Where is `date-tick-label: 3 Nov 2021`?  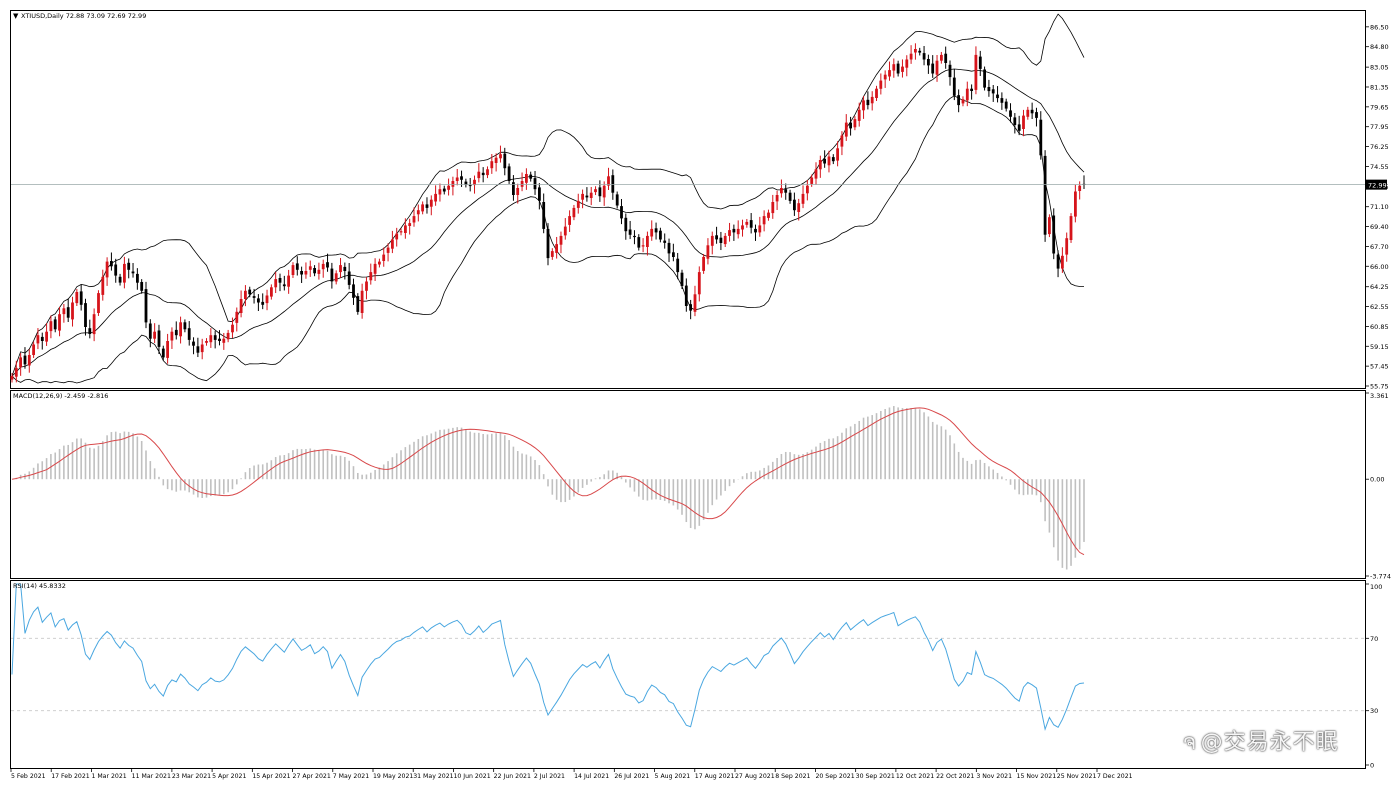 date-tick-label: 3 Nov 2021 is located at coordinates (994, 776).